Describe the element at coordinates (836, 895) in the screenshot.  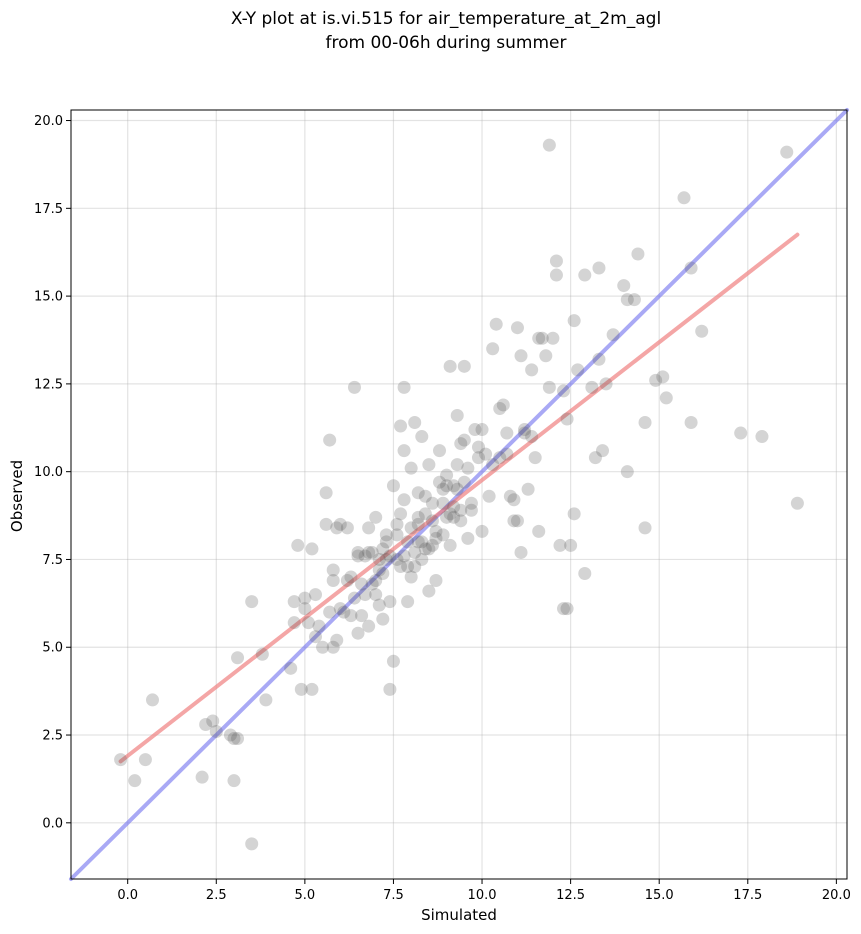
I see `x-tick-label: 20.0` at that location.